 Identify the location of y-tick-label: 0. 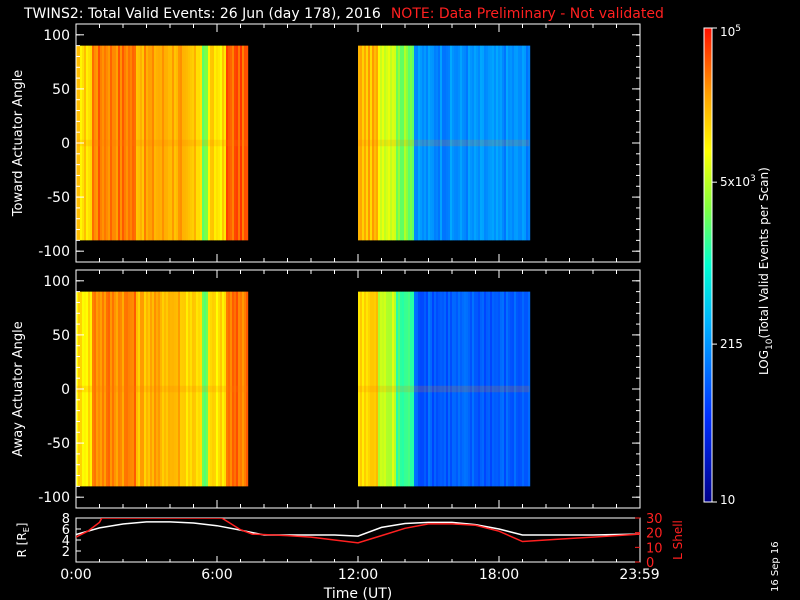
(65, 144).